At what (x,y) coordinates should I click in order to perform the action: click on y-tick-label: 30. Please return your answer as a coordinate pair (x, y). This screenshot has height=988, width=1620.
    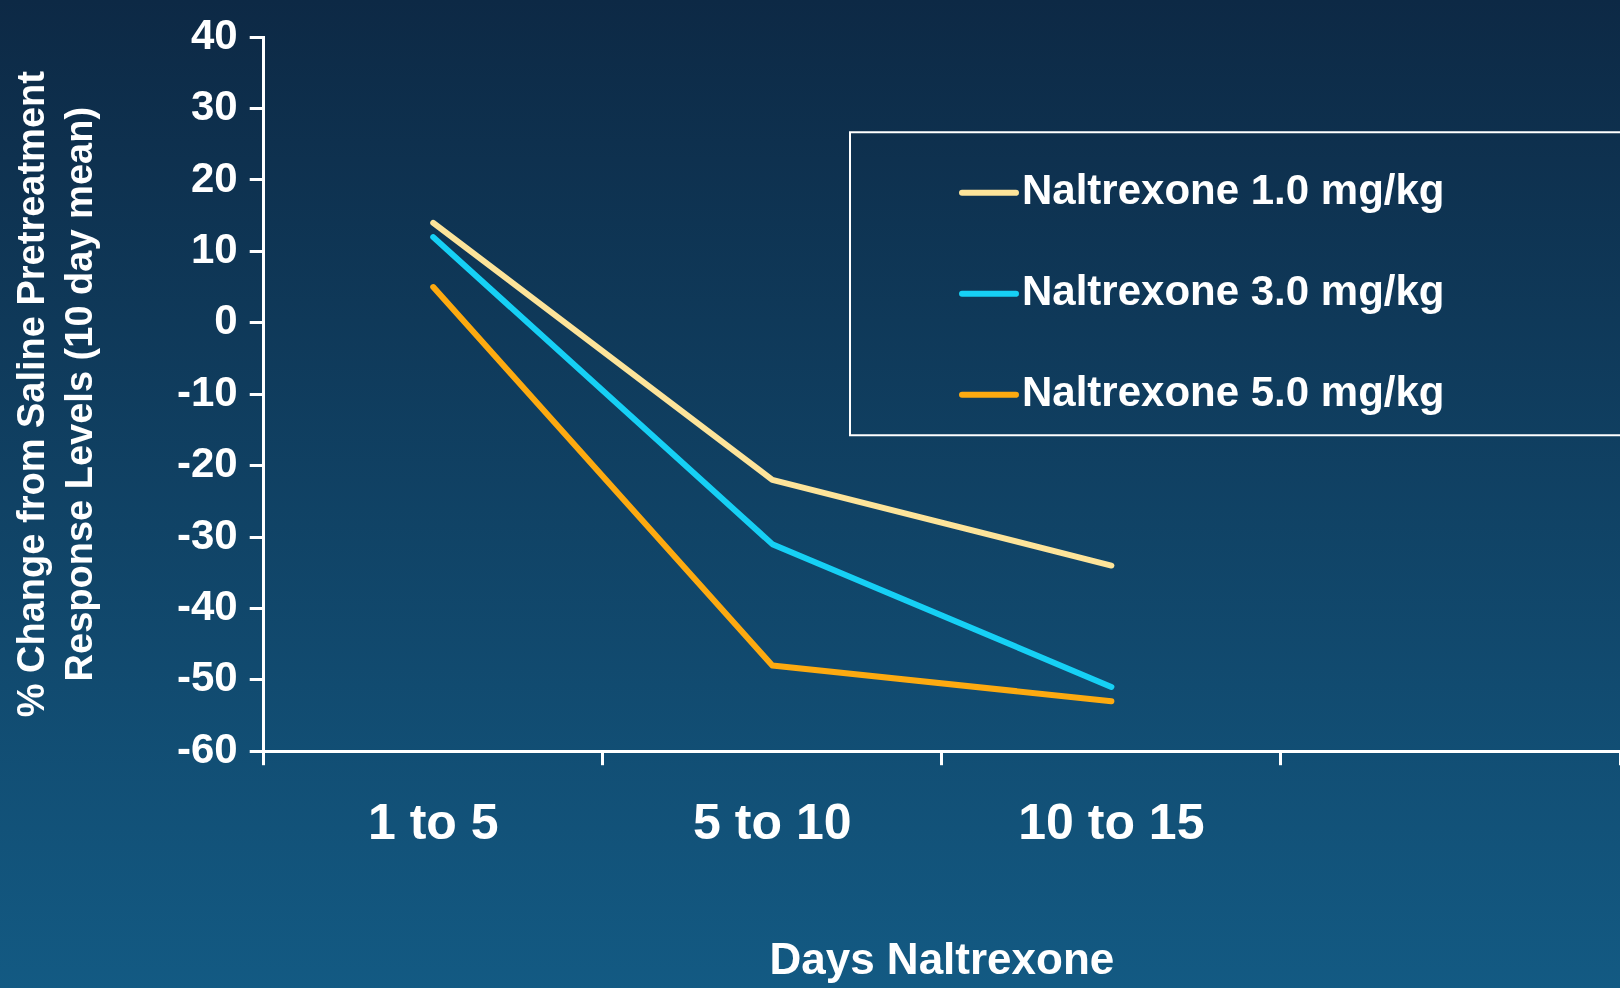
    Looking at the image, I should click on (214, 106).